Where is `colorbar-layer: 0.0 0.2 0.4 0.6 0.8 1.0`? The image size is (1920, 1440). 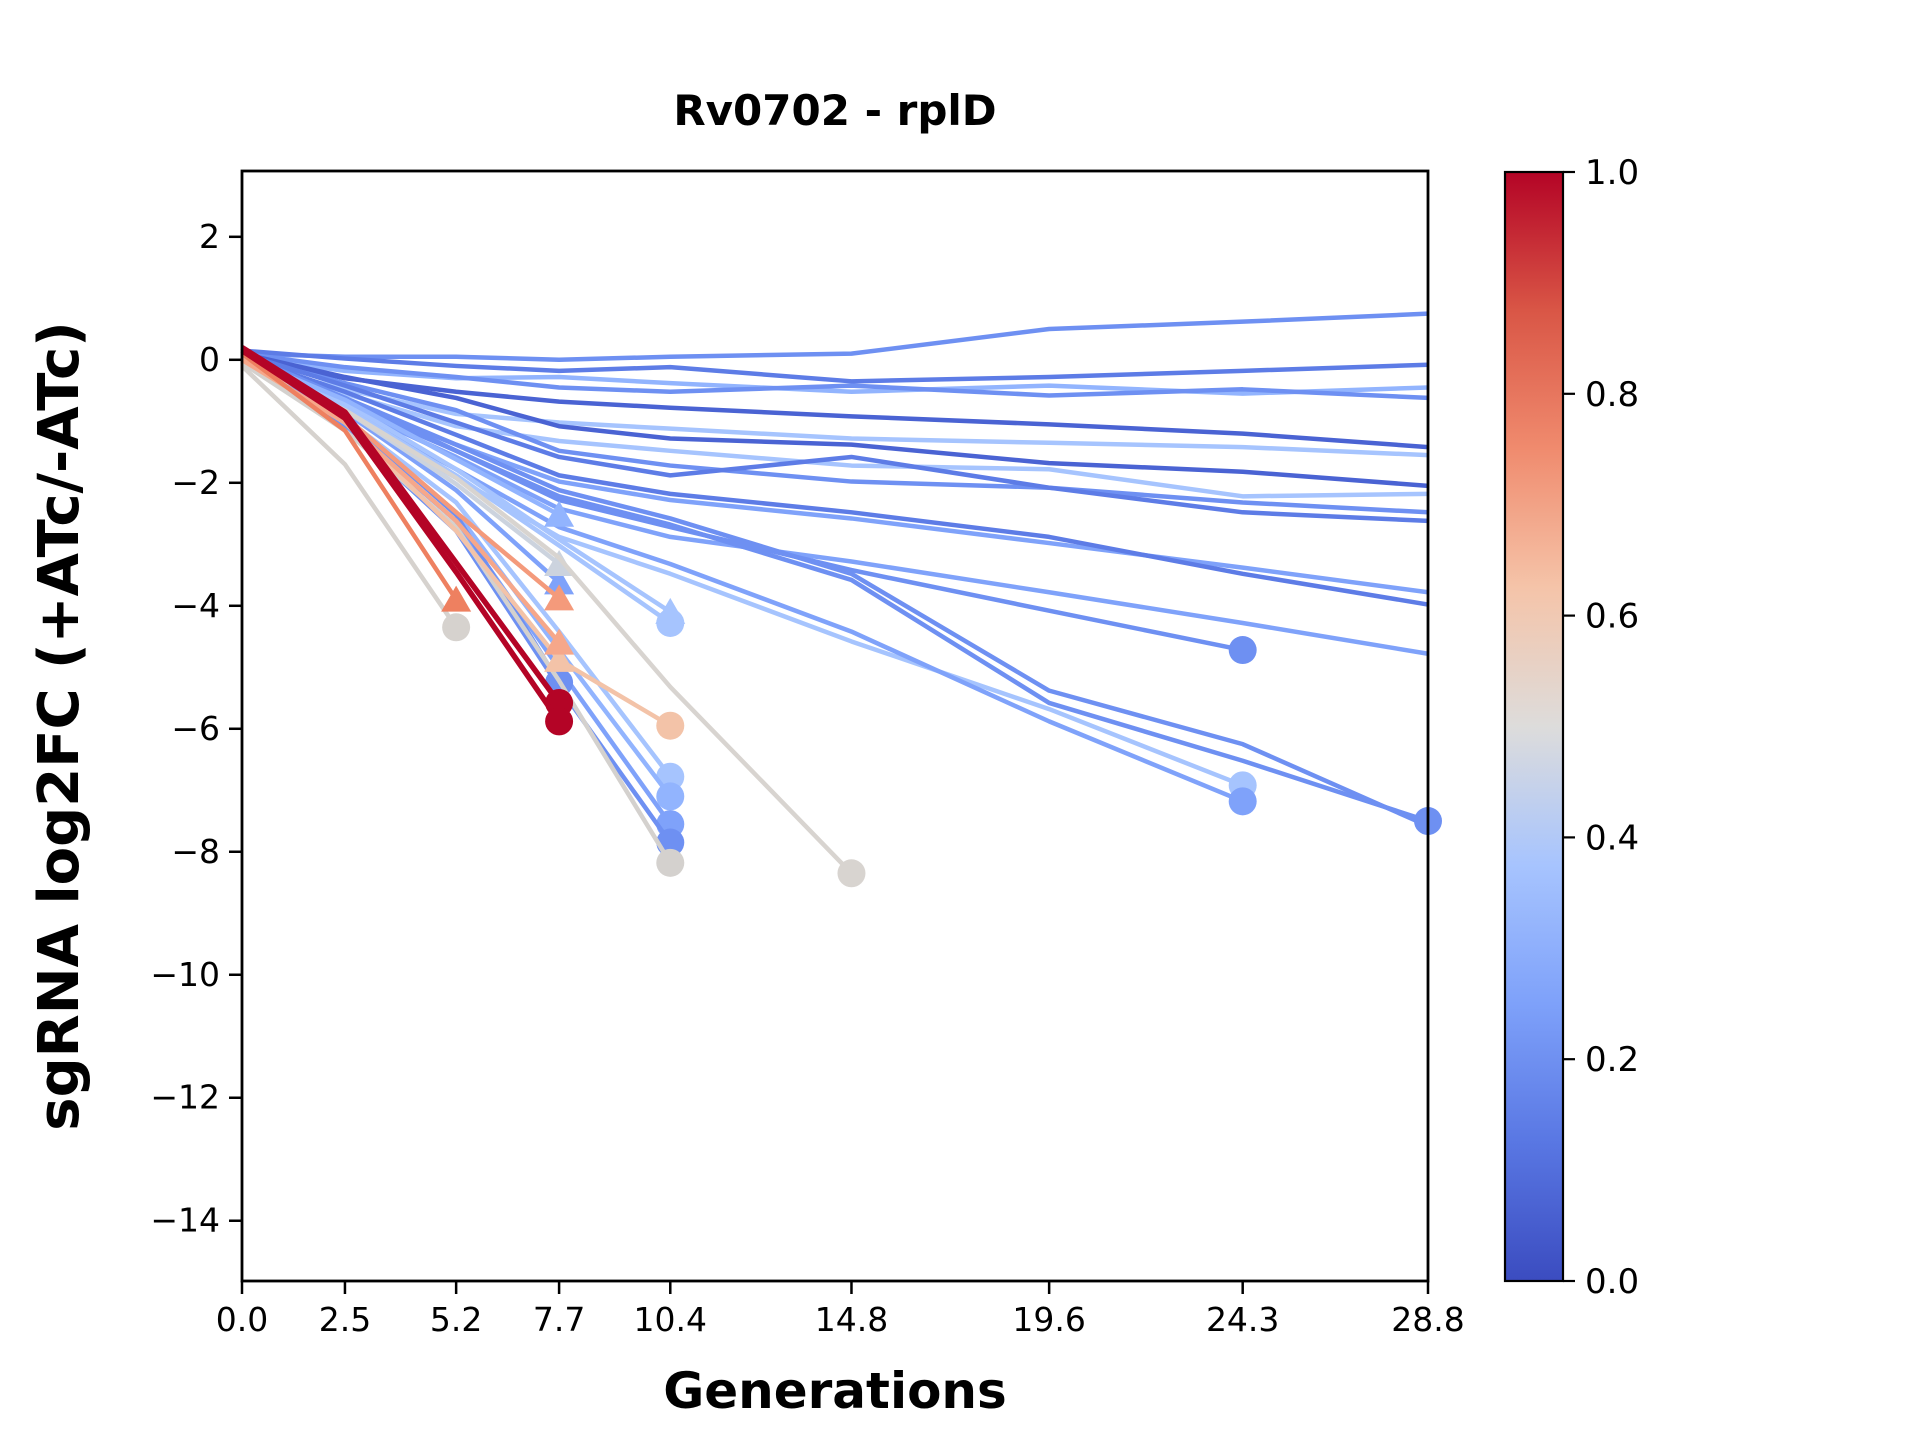
colorbar-layer: 0.0 0.2 0.4 0.6 0.8 1.0 is located at coordinates (1571, 727).